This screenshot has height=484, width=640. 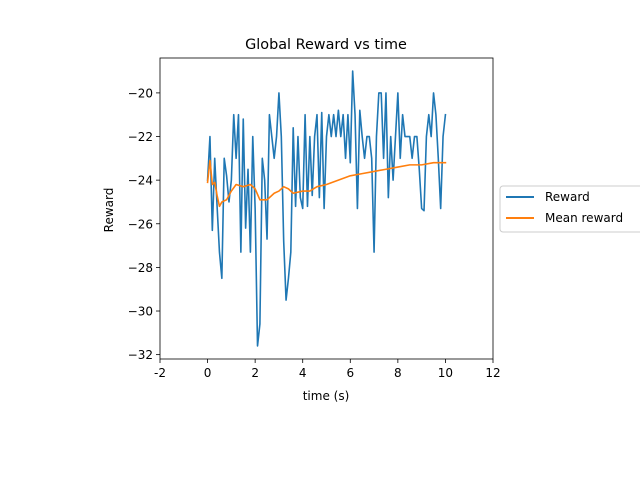 What do you see at coordinates (303, 373) in the screenshot?
I see `x-tick-label: 4` at bounding box center [303, 373].